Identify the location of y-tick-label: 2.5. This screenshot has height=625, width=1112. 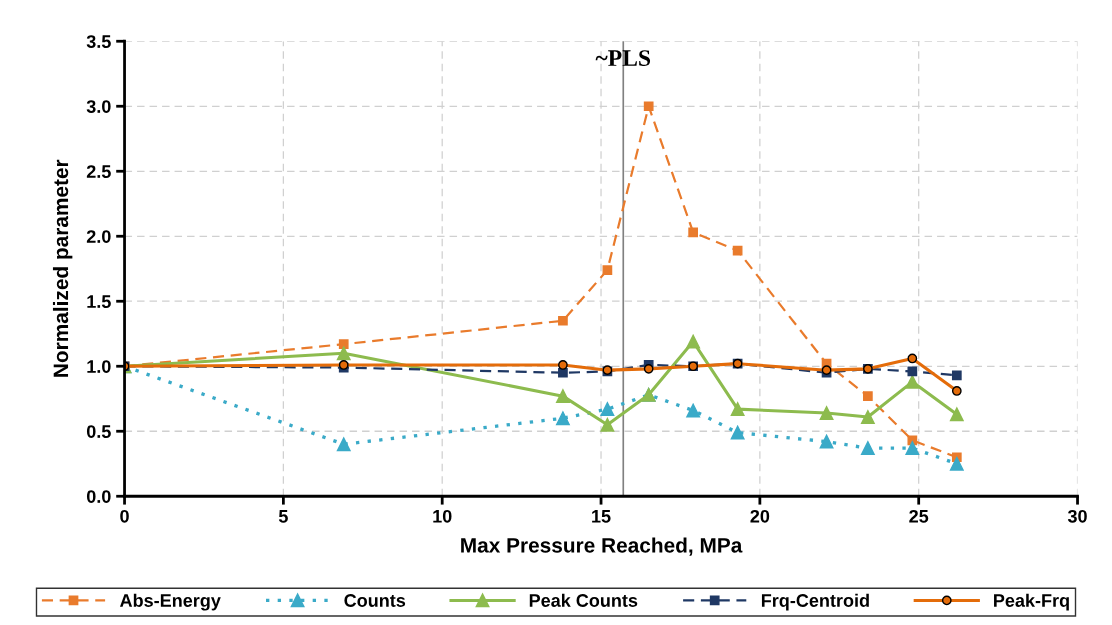
(98, 171).